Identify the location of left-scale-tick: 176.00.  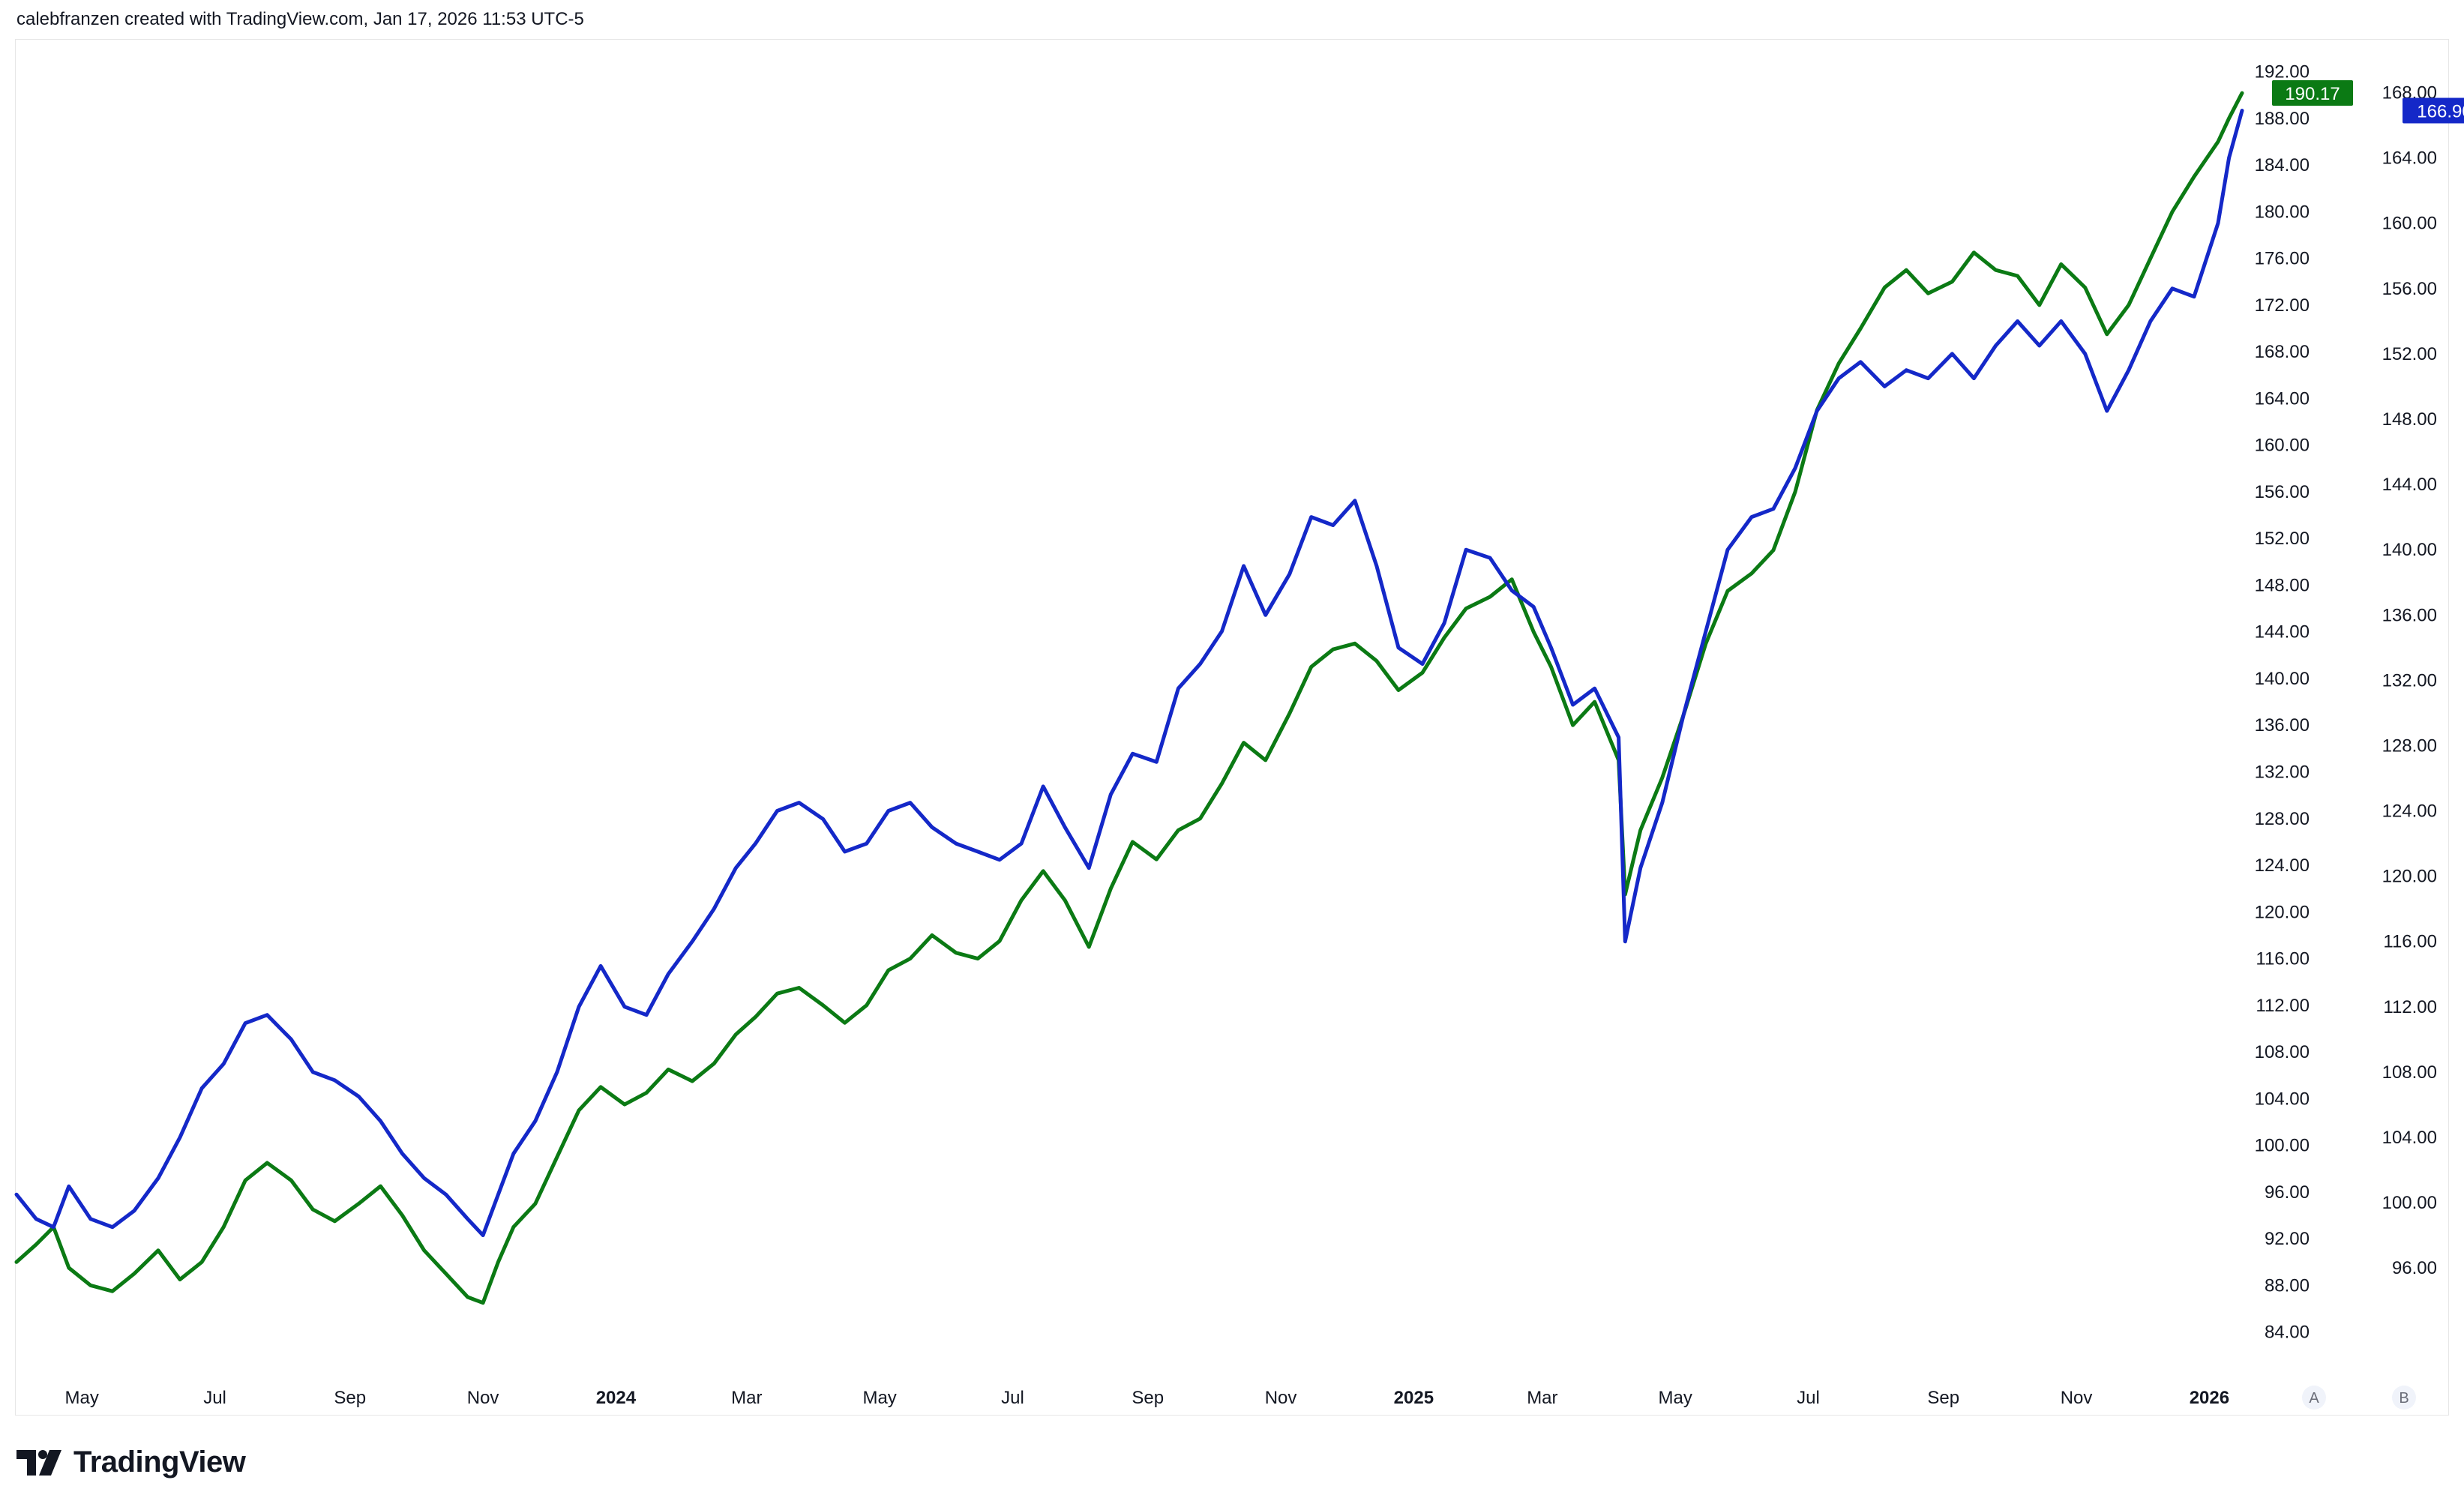
(2282, 259).